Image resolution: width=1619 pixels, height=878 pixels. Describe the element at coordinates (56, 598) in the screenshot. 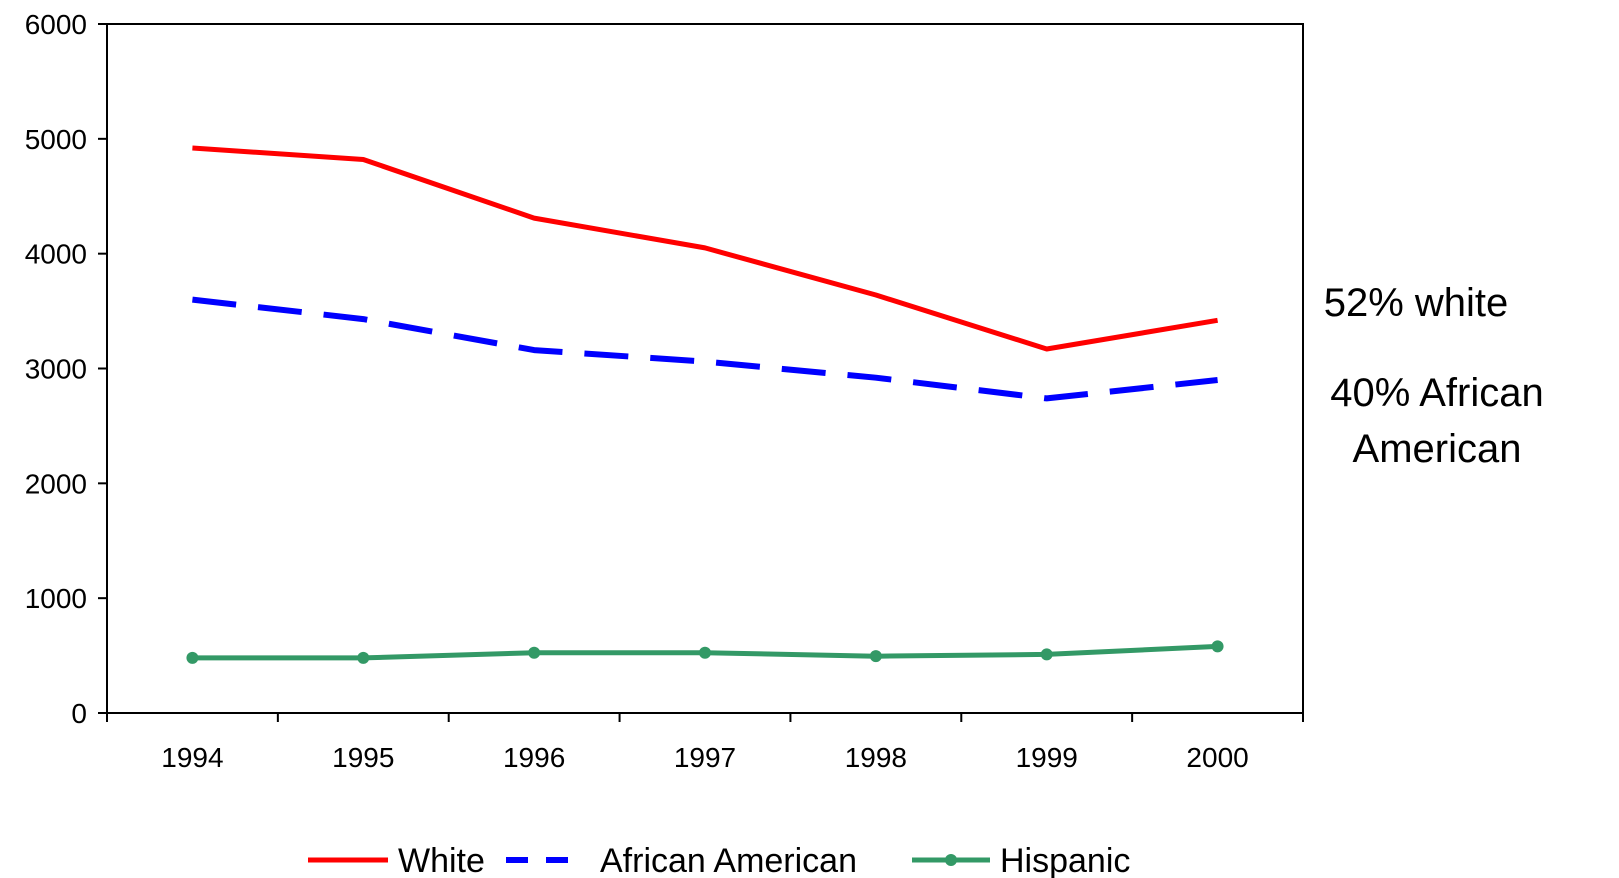

I see `y-tick-label: 1000` at that location.